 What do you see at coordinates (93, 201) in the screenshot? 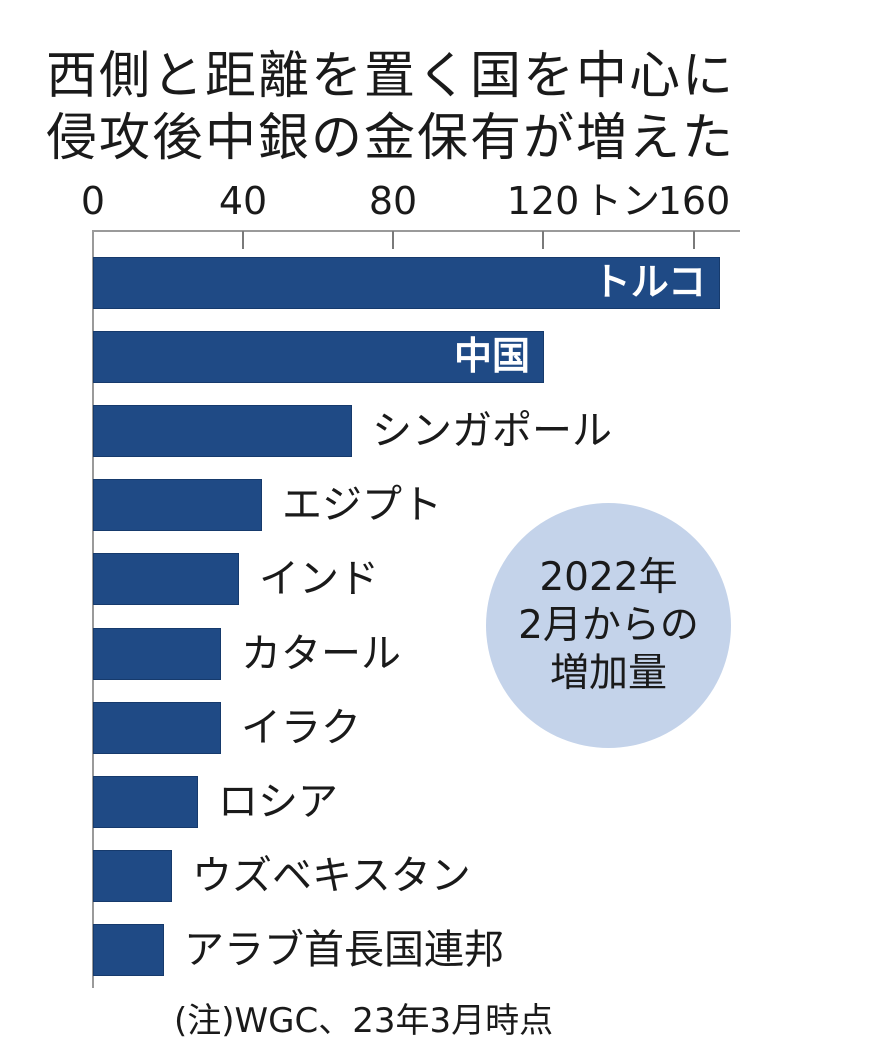
I see `tick-label-0: 0` at bounding box center [93, 201].